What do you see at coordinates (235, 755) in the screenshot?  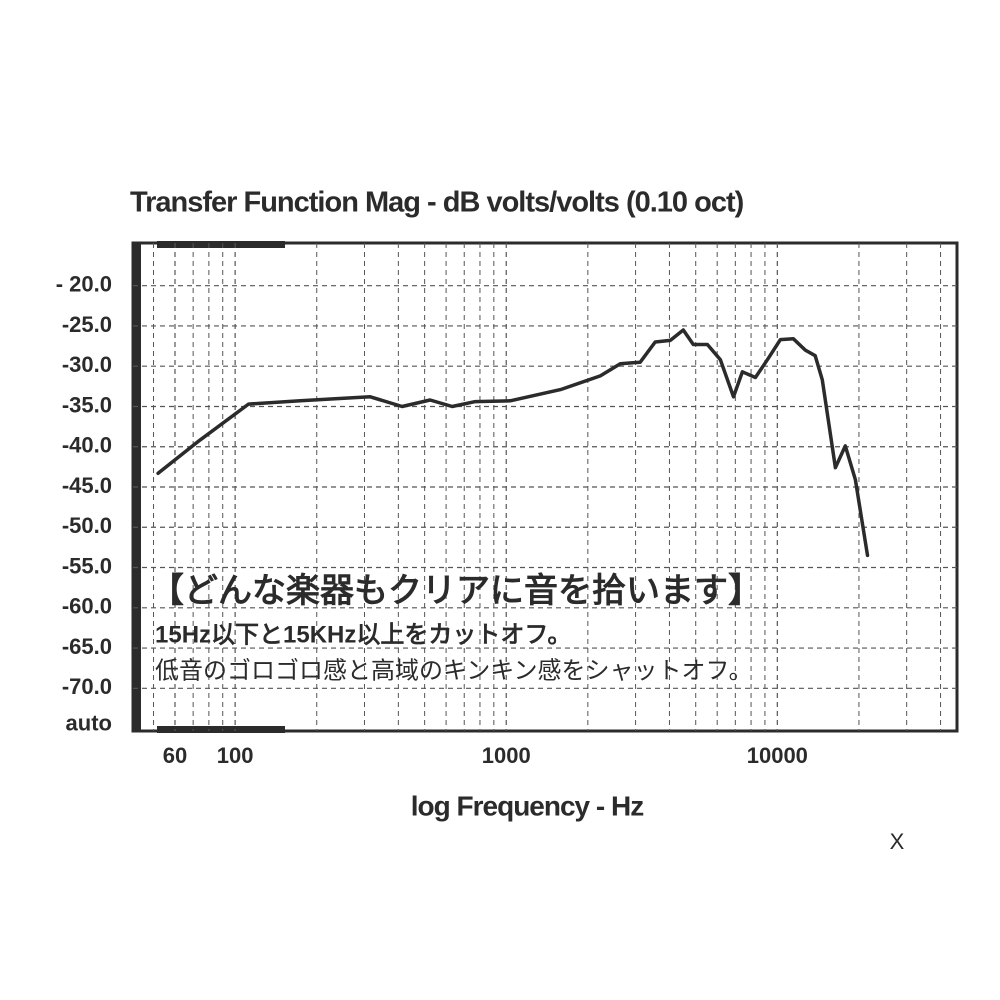 I see `x-tick-label: 100` at bounding box center [235, 755].